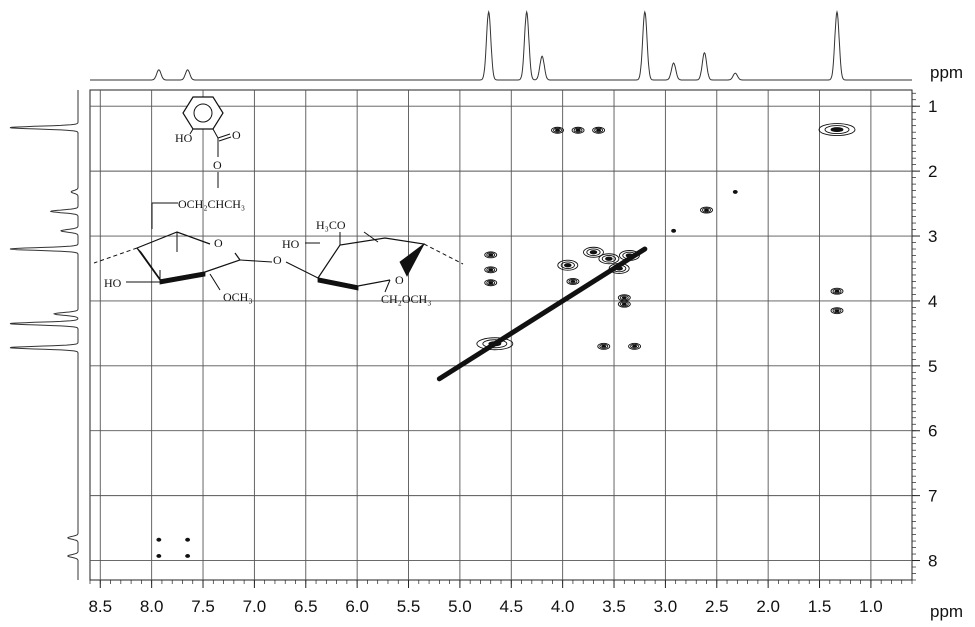  Describe the element at coordinates (152, 606) in the screenshot. I see `x-tick-label: 8.0` at that location.